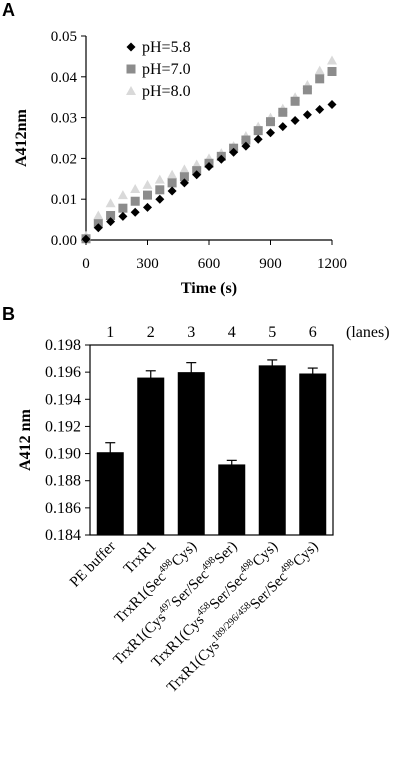 The height and width of the screenshot is (764, 408). What do you see at coordinates (110, 332) in the screenshot?
I see `lane-number: 1` at bounding box center [110, 332].